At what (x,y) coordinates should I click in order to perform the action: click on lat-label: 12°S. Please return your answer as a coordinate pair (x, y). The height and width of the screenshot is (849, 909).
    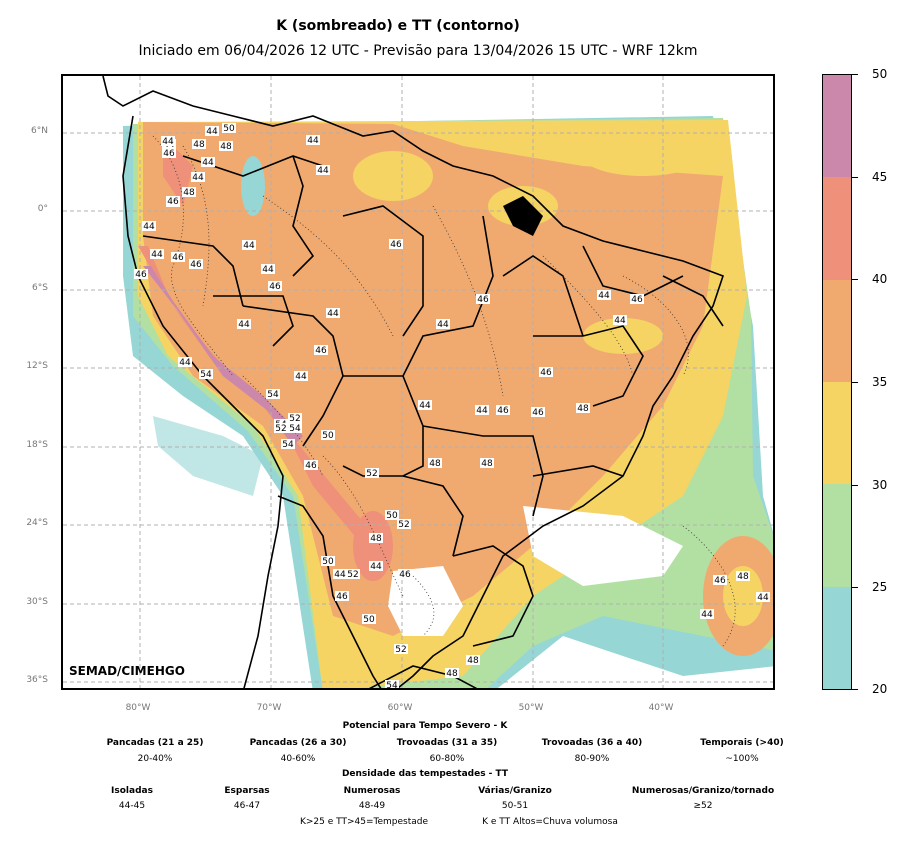
    Looking at the image, I should click on (37, 366).